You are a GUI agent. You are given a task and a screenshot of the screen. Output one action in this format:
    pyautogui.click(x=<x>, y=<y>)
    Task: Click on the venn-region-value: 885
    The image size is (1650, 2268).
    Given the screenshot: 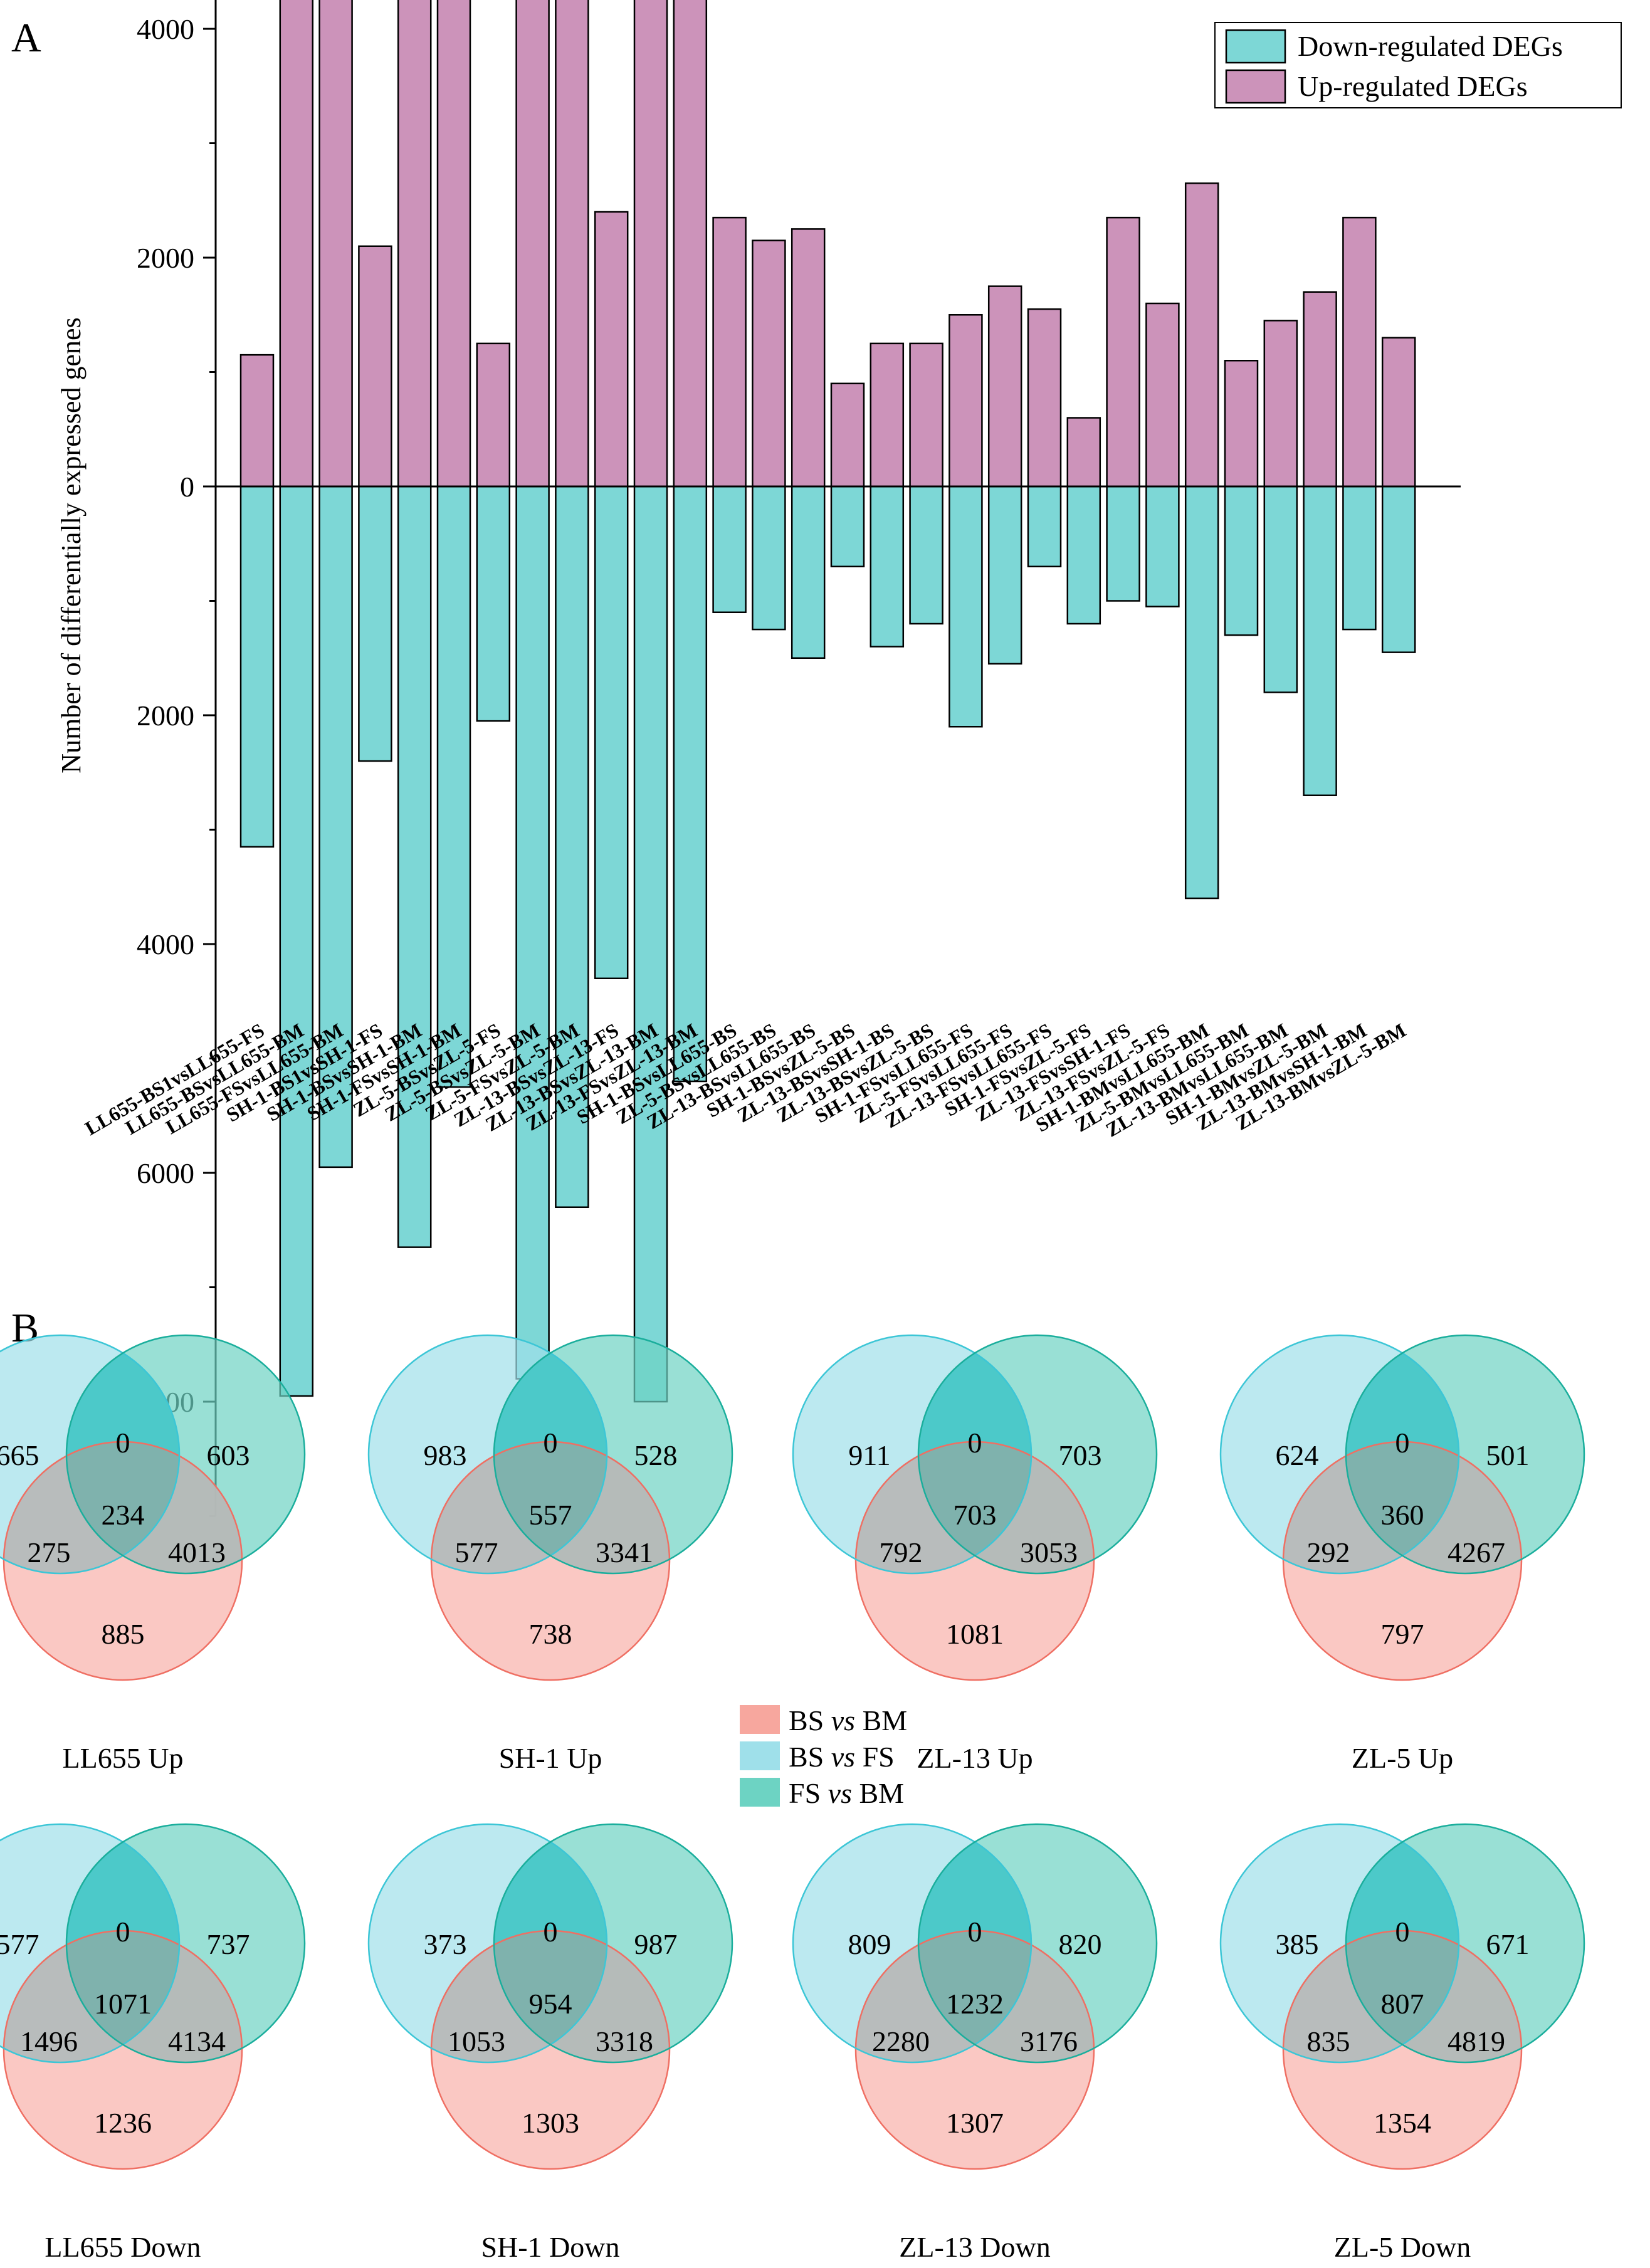 What is the action you would take?
    pyautogui.click(x=124, y=1634)
    